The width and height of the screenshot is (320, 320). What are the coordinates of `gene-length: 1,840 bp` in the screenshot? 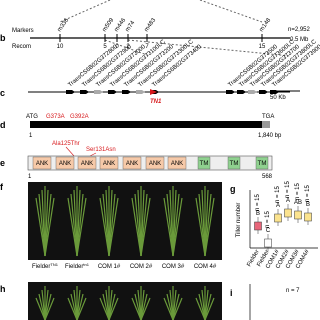 It's located at (270, 136).